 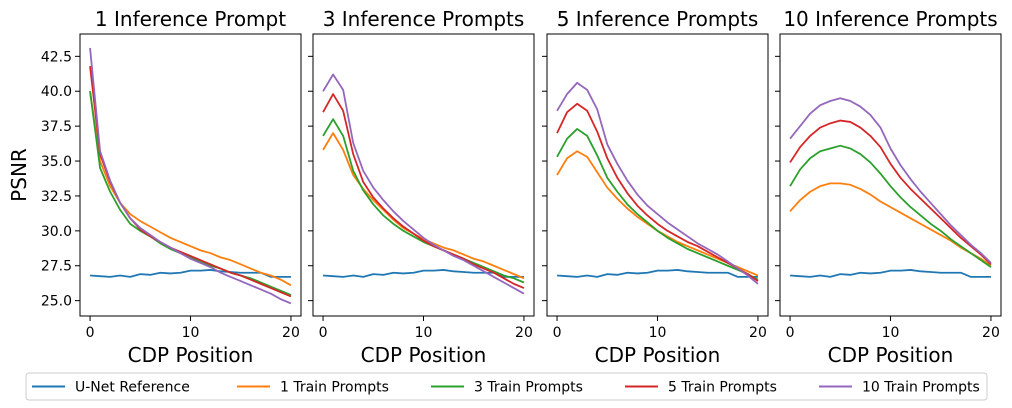 I want to click on legend-item-5-train-prompts: 5 Train Prompts, so click(x=701, y=388).